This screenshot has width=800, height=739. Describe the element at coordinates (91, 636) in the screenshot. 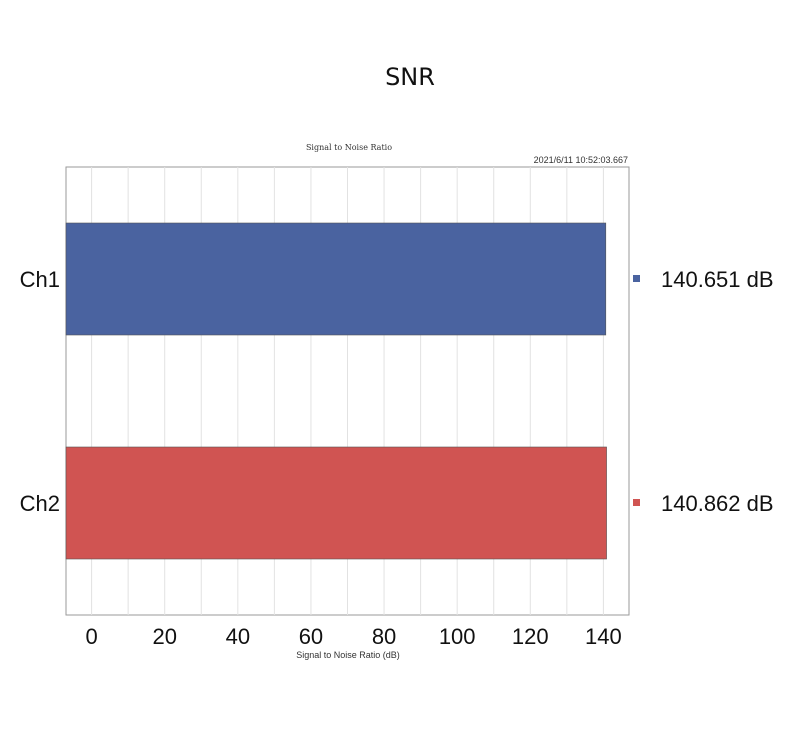

I see `x-tick-label: 0` at that location.